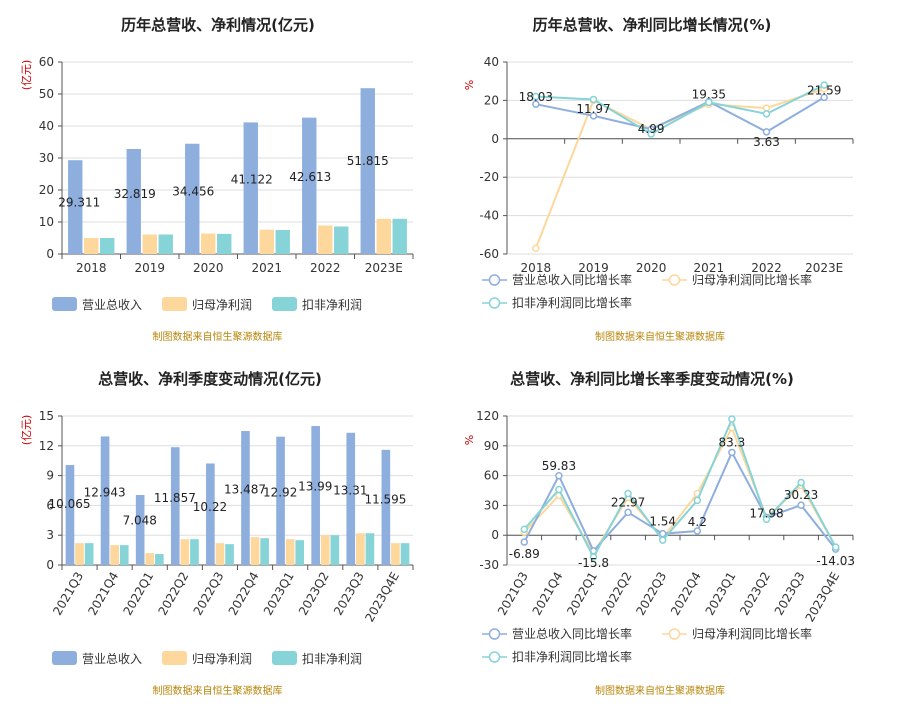 The image size is (905, 718). Describe the element at coordinates (824, 90) in the screenshot. I see `line-data-label: 21.59` at that location.